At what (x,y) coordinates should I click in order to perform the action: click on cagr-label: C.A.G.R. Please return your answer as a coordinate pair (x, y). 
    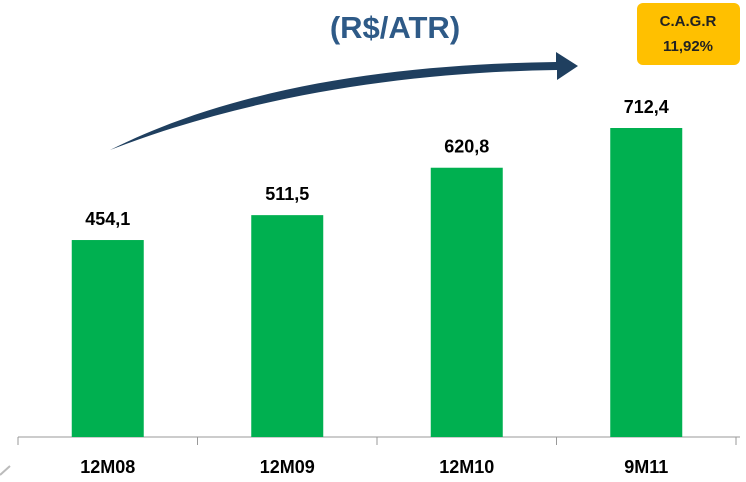
    Looking at the image, I should click on (688, 21).